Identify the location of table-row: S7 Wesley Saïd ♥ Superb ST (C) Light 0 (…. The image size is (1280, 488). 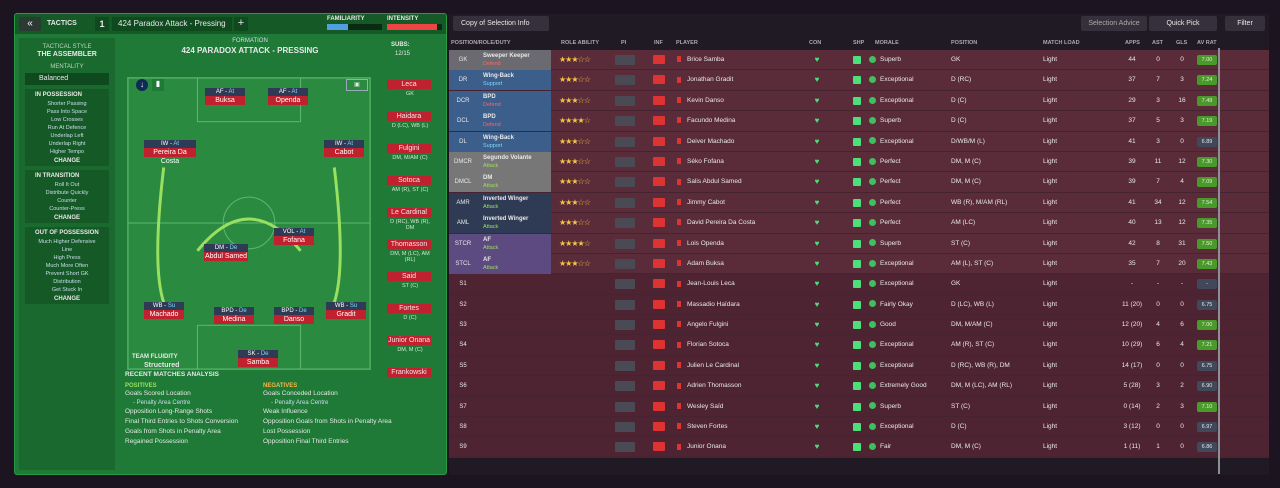
(859, 407).